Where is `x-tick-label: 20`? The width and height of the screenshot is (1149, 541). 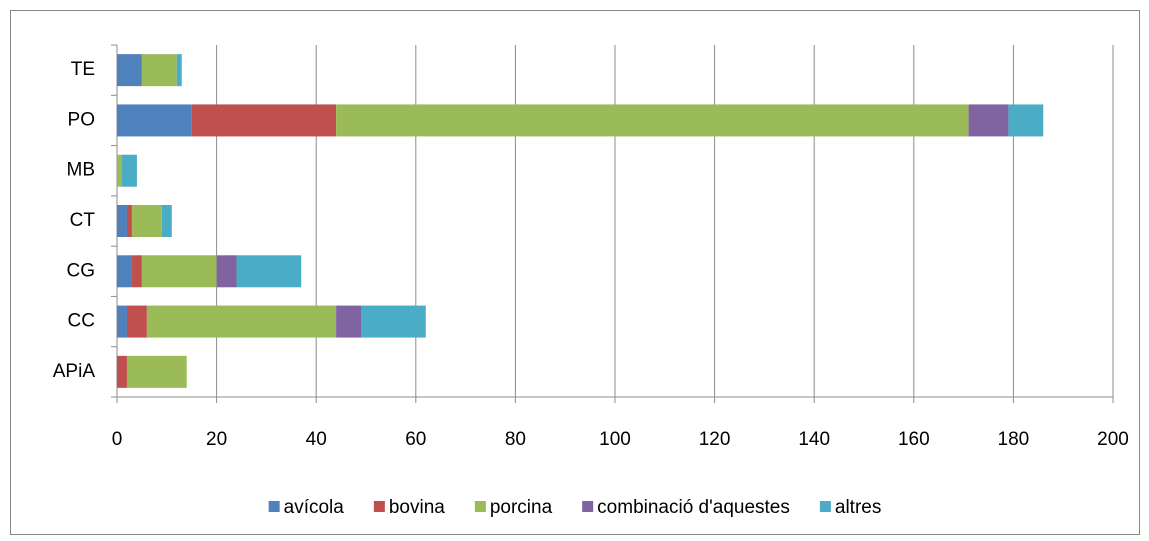
x-tick-label: 20 is located at coordinates (216, 439).